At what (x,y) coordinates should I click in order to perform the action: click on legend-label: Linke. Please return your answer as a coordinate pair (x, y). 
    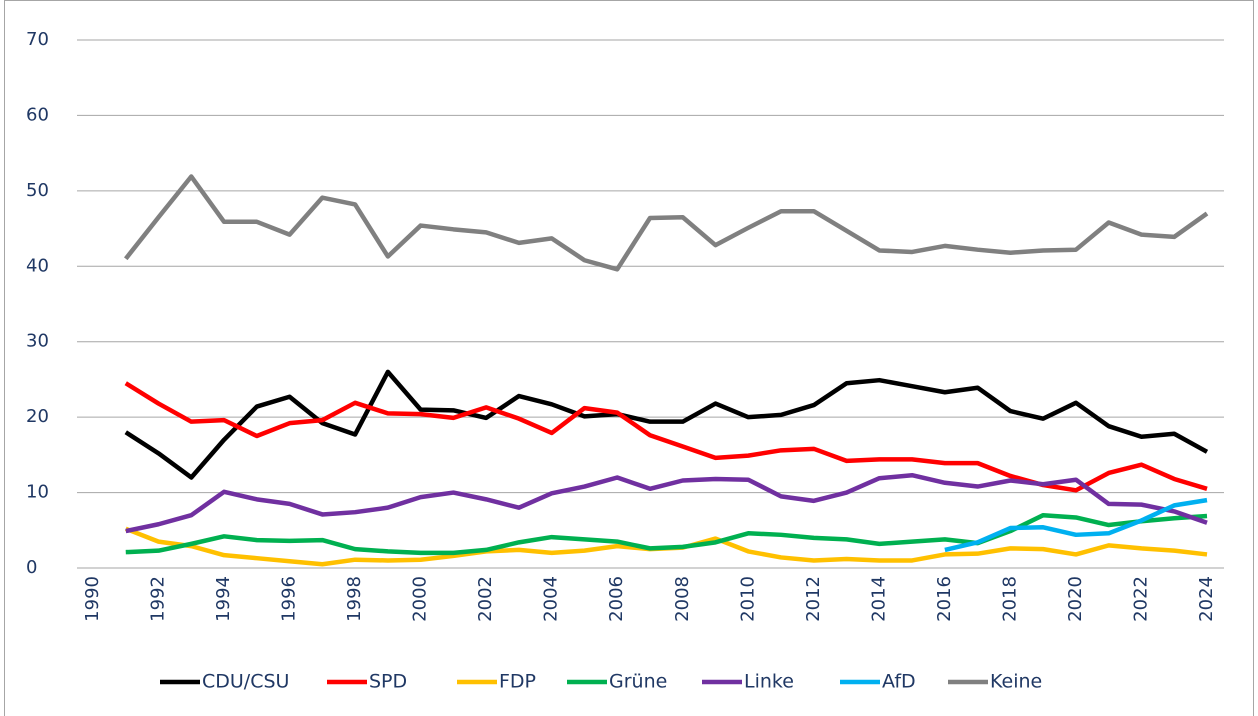
    Looking at the image, I should click on (769, 682).